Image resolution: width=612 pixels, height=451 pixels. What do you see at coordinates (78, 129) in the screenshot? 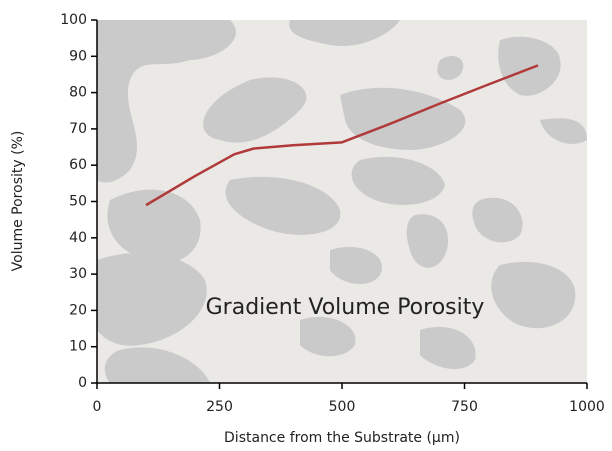
I see `y-tick-label: 70` at bounding box center [78, 129].